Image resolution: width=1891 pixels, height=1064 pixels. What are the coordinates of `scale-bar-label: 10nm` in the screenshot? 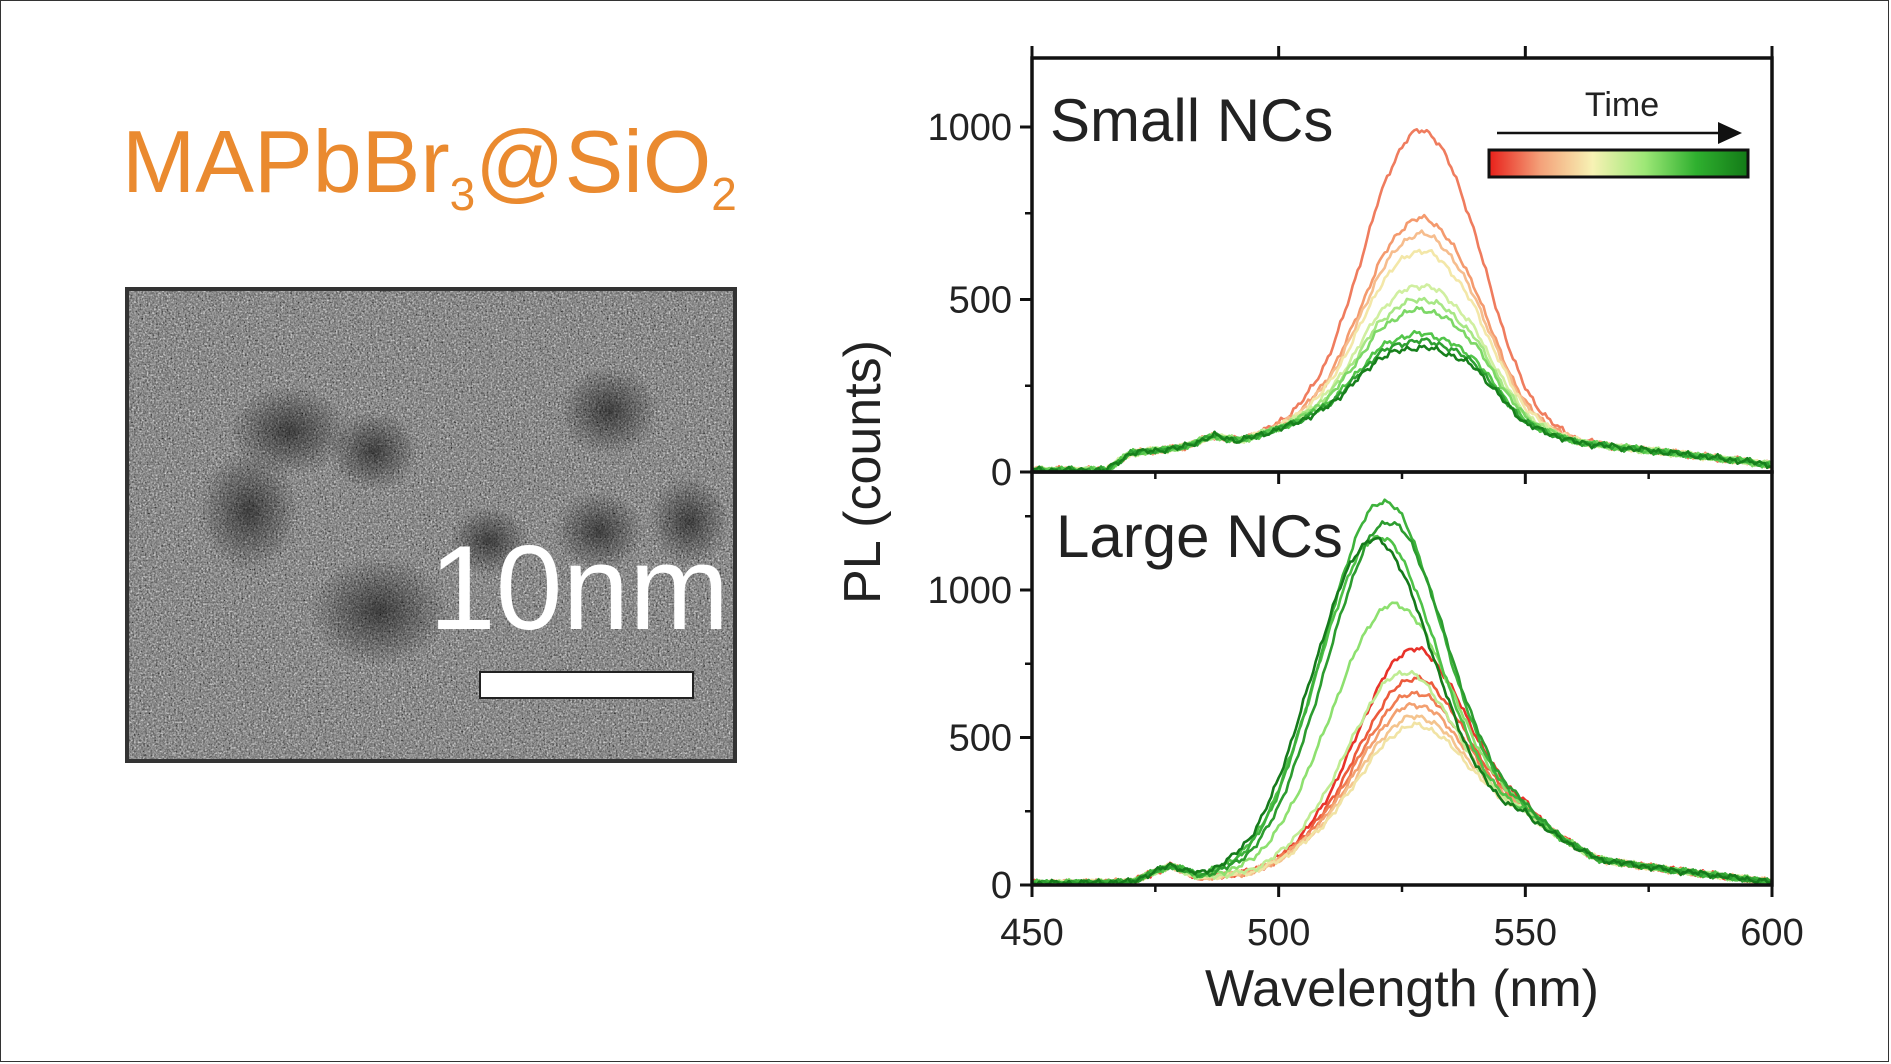 It's located at (579, 588).